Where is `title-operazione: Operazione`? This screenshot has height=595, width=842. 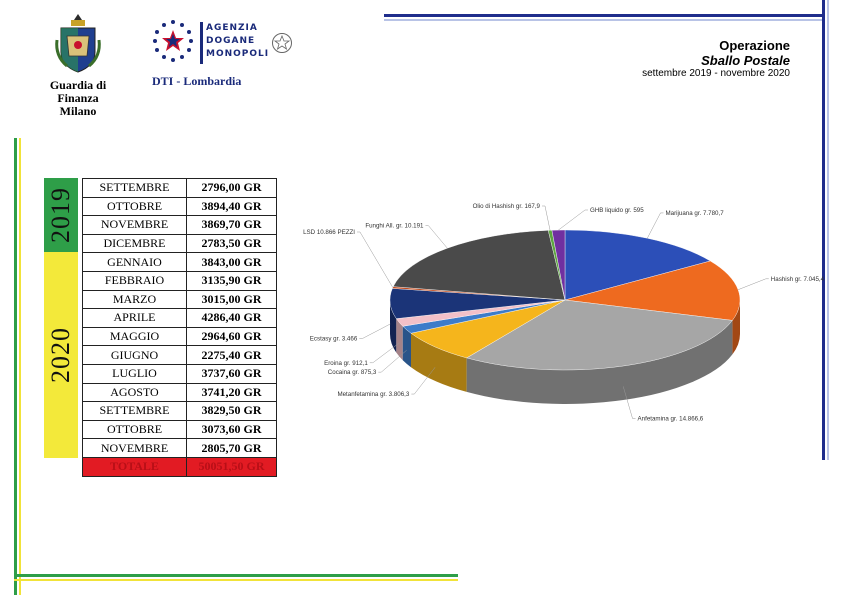
title-operazione: Operazione is located at coordinates (754, 45).